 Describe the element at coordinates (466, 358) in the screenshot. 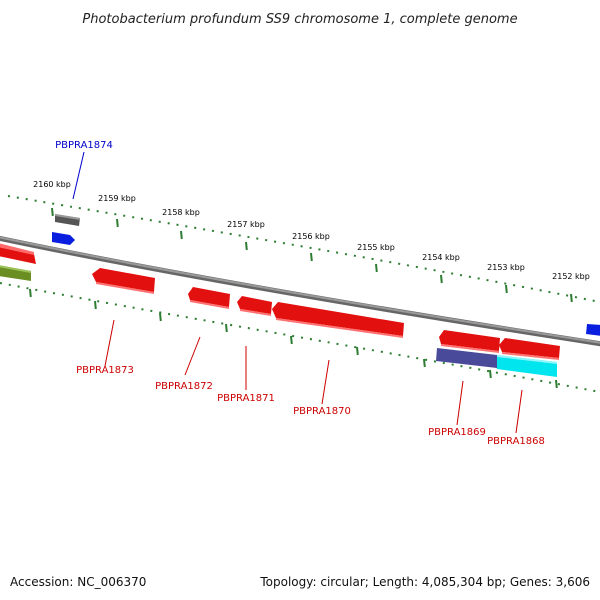

I see `feature-purple` at that location.